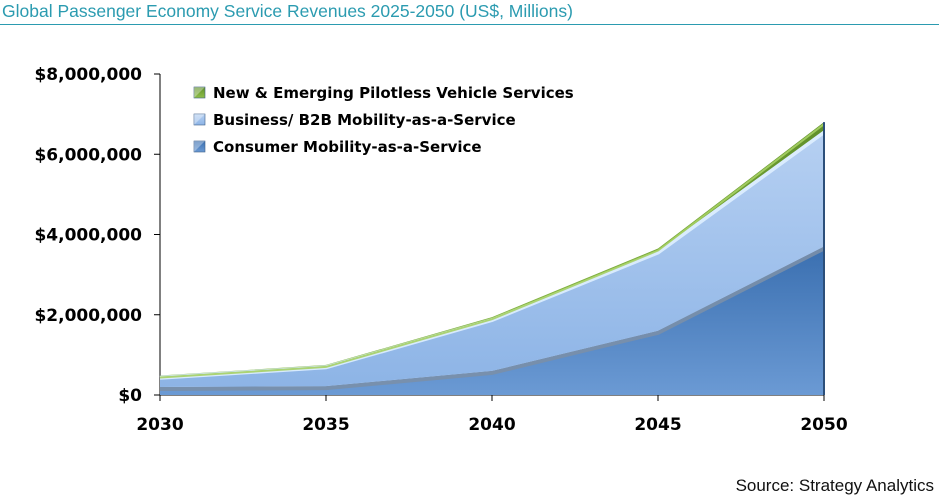 This screenshot has width=939, height=502. I want to click on legend-item: Business/ B2B Mobility-as-a-Service, so click(354, 120).